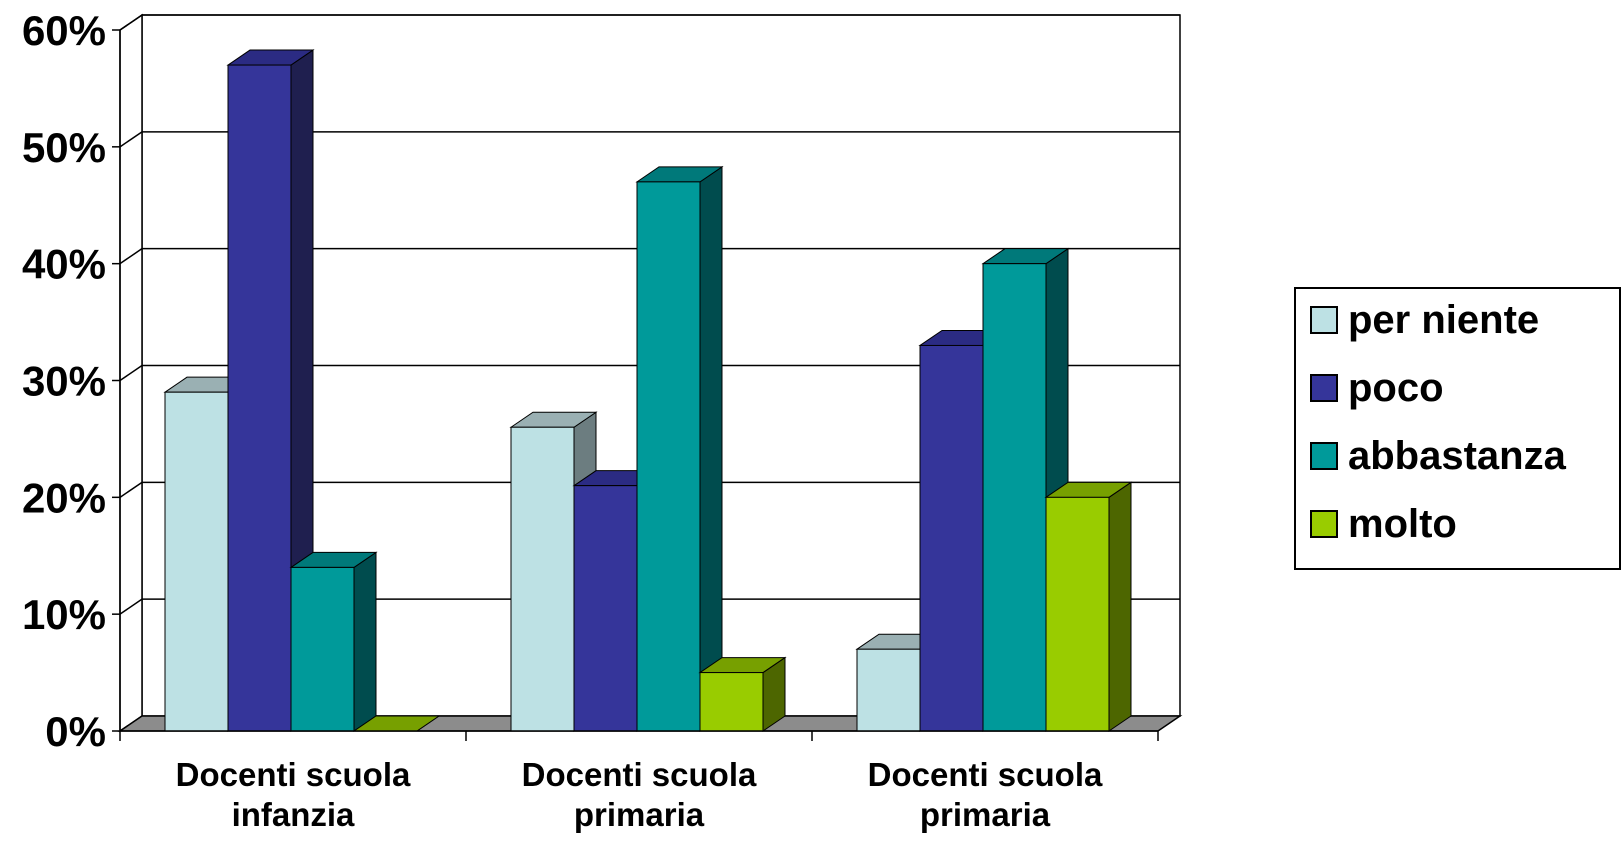 The width and height of the screenshot is (1621, 866). Describe the element at coordinates (1402, 523) in the screenshot. I see `legend-label-molto: molto` at that location.